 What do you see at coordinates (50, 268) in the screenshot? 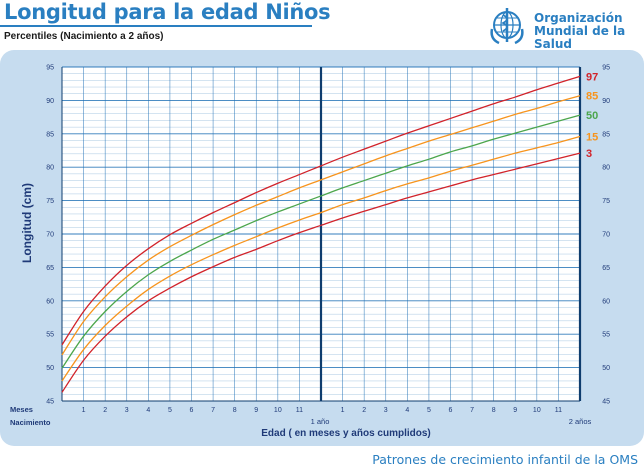
I see `y-tick-label-left: 65` at bounding box center [50, 268].